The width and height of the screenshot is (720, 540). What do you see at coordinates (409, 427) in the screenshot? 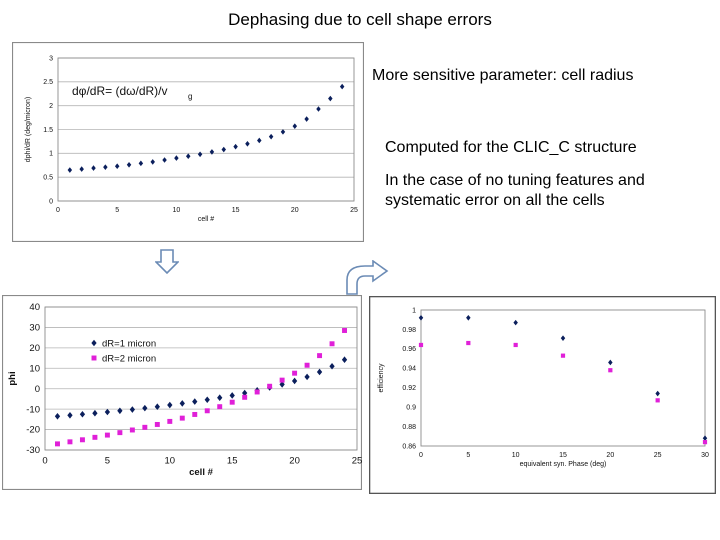
I see `y-tick-label: 0.88` at bounding box center [409, 427].